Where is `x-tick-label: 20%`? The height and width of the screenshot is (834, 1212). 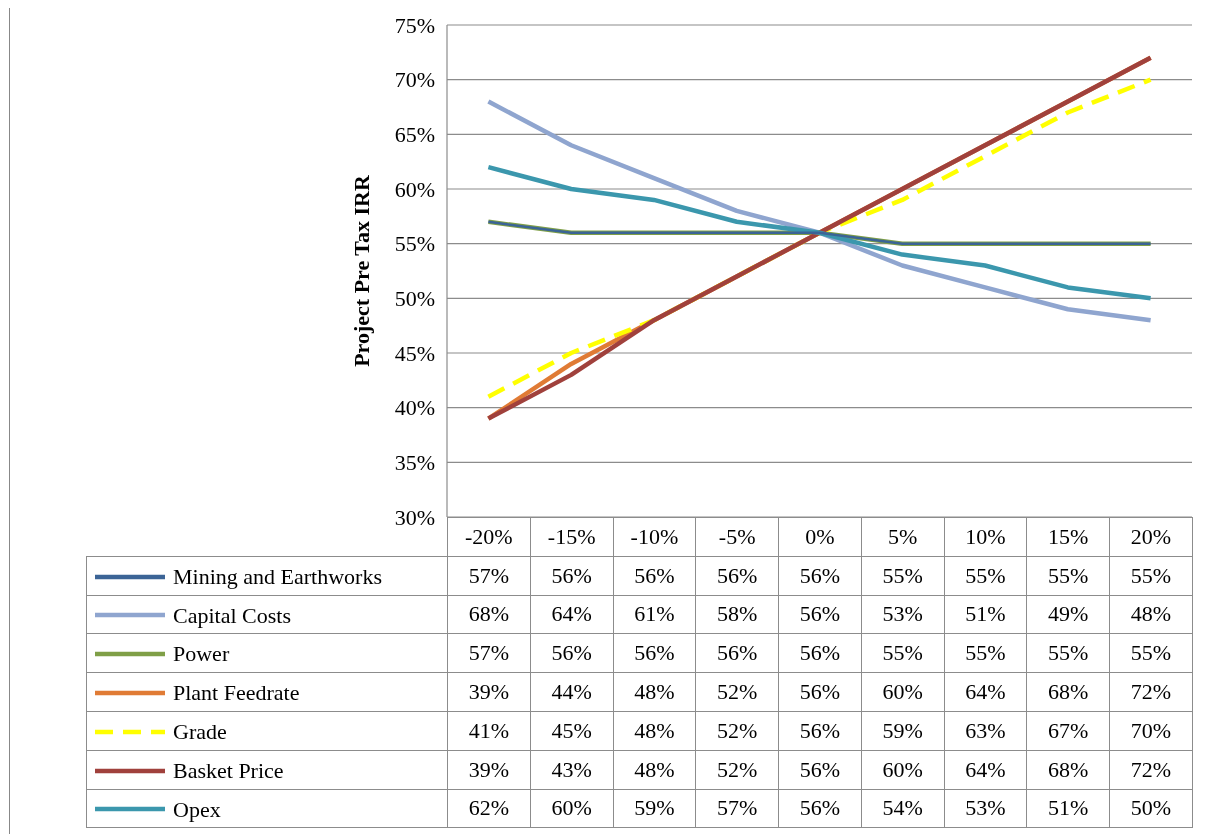
x-tick-label: 20% is located at coordinates (1151, 537).